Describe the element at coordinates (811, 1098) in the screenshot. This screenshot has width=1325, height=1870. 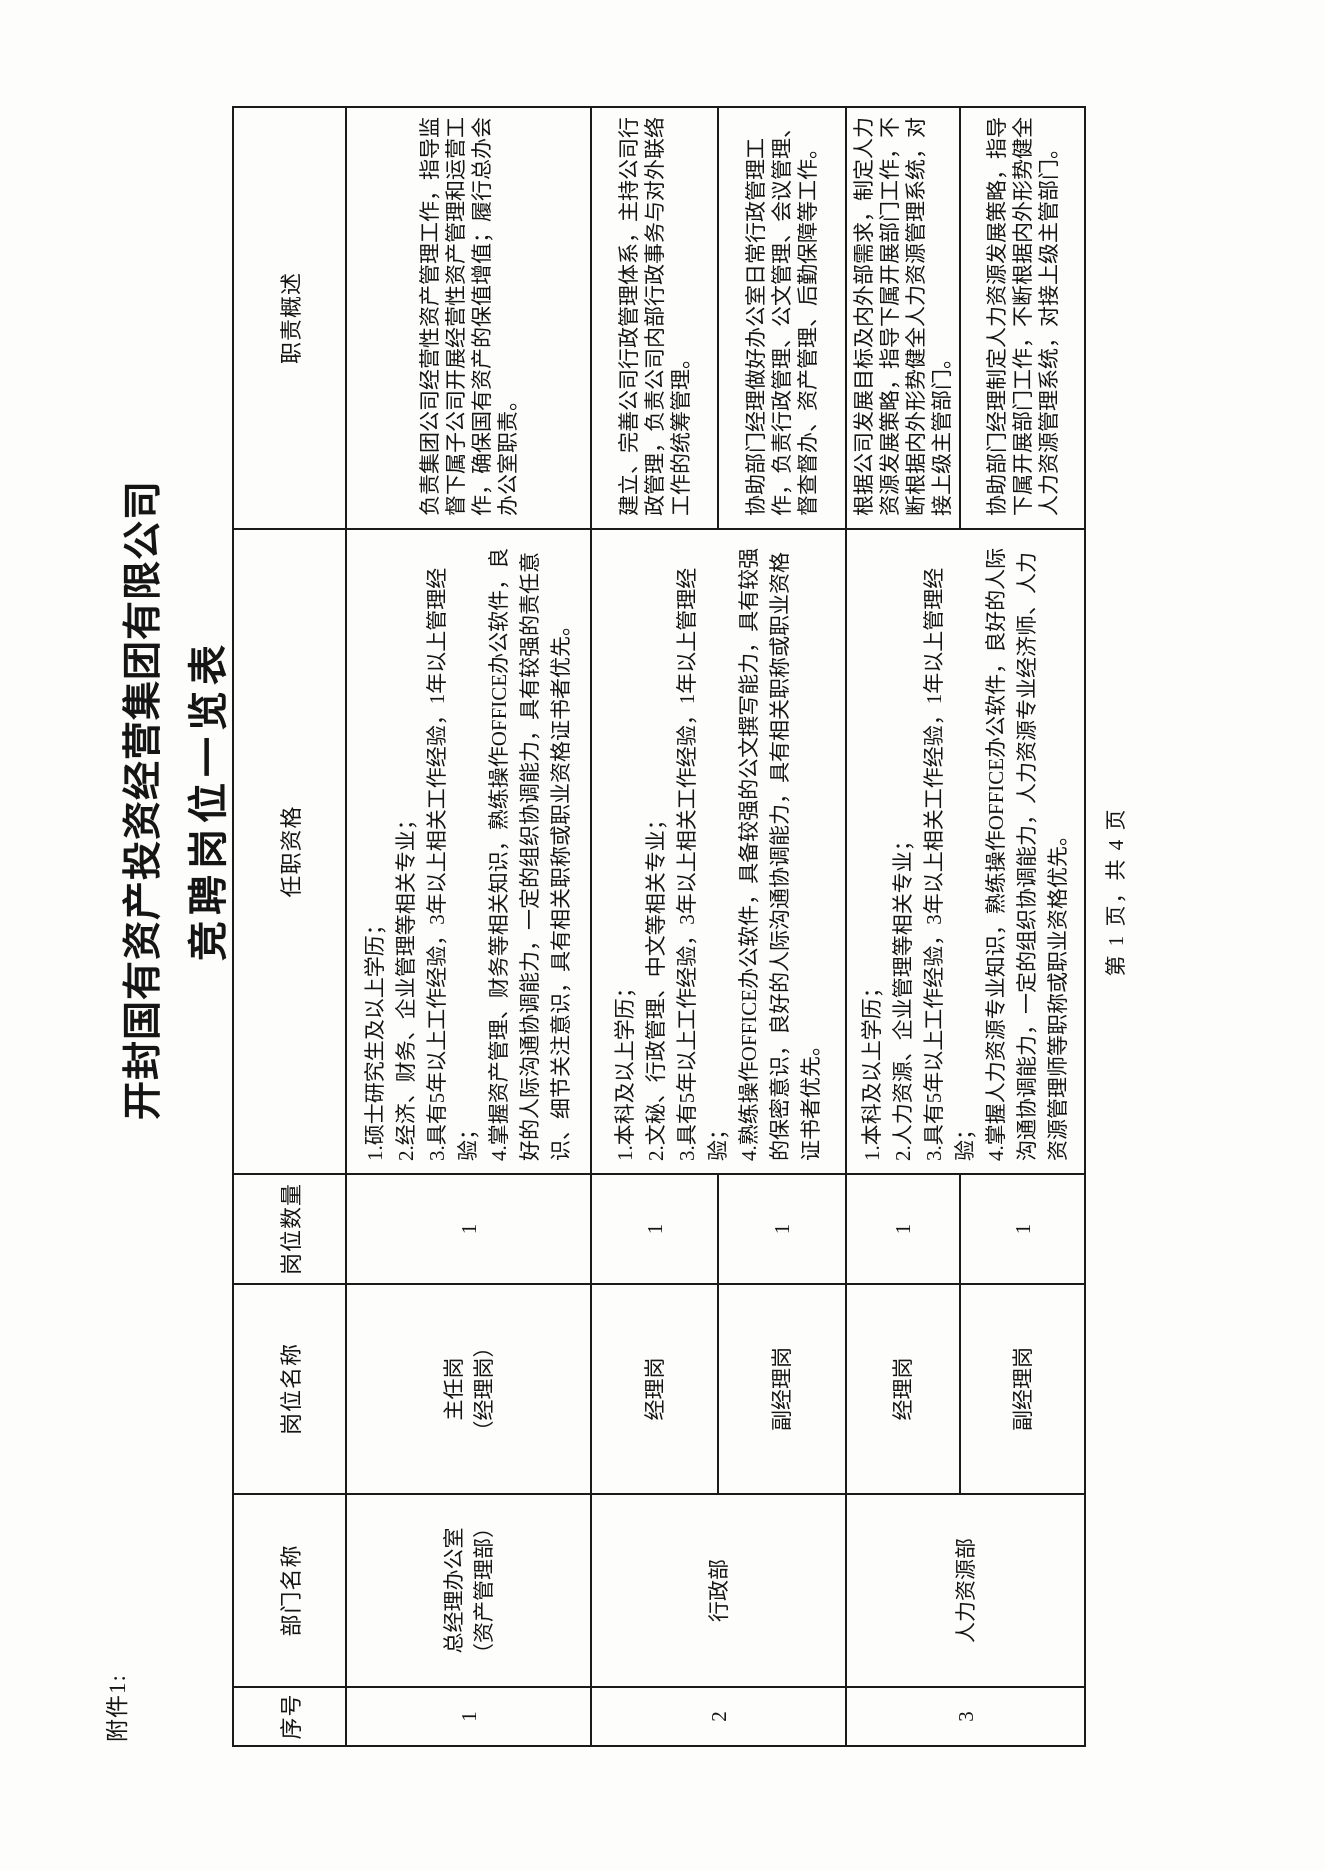
I see `text-line: 证书者优先。` at that location.